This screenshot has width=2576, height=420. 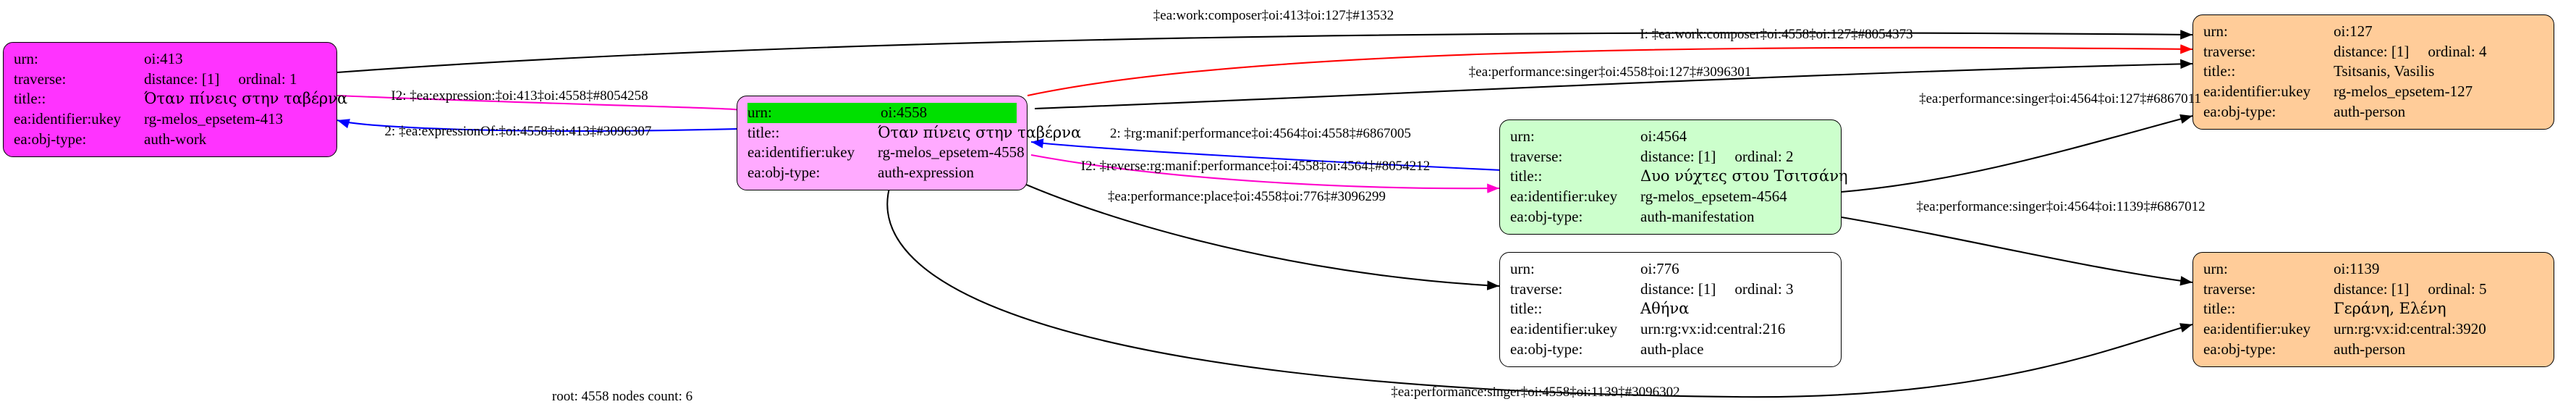 What do you see at coordinates (1697, 216) in the screenshot?
I see `field-value-objtype: auth-manifestation` at bounding box center [1697, 216].